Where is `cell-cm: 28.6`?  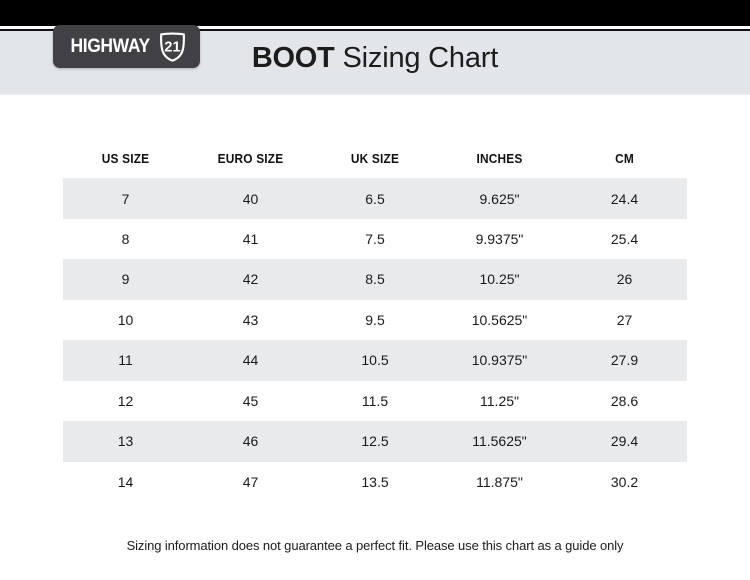 cell-cm: 28.6 is located at coordinates (624, 400).